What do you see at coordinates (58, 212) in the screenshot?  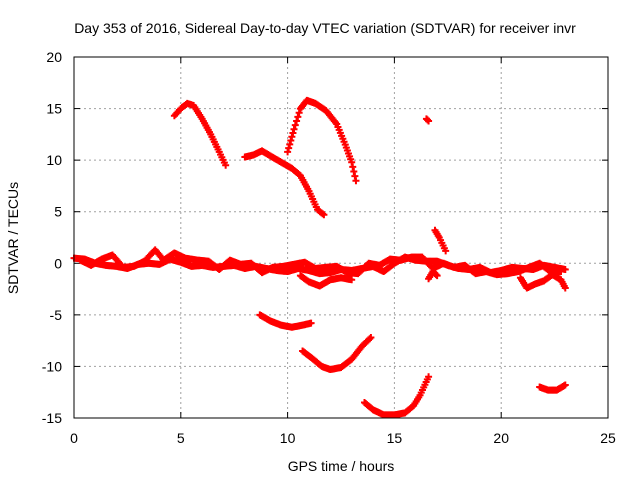 I see `y-tick-label: 5` at bounding box center [58, 212].